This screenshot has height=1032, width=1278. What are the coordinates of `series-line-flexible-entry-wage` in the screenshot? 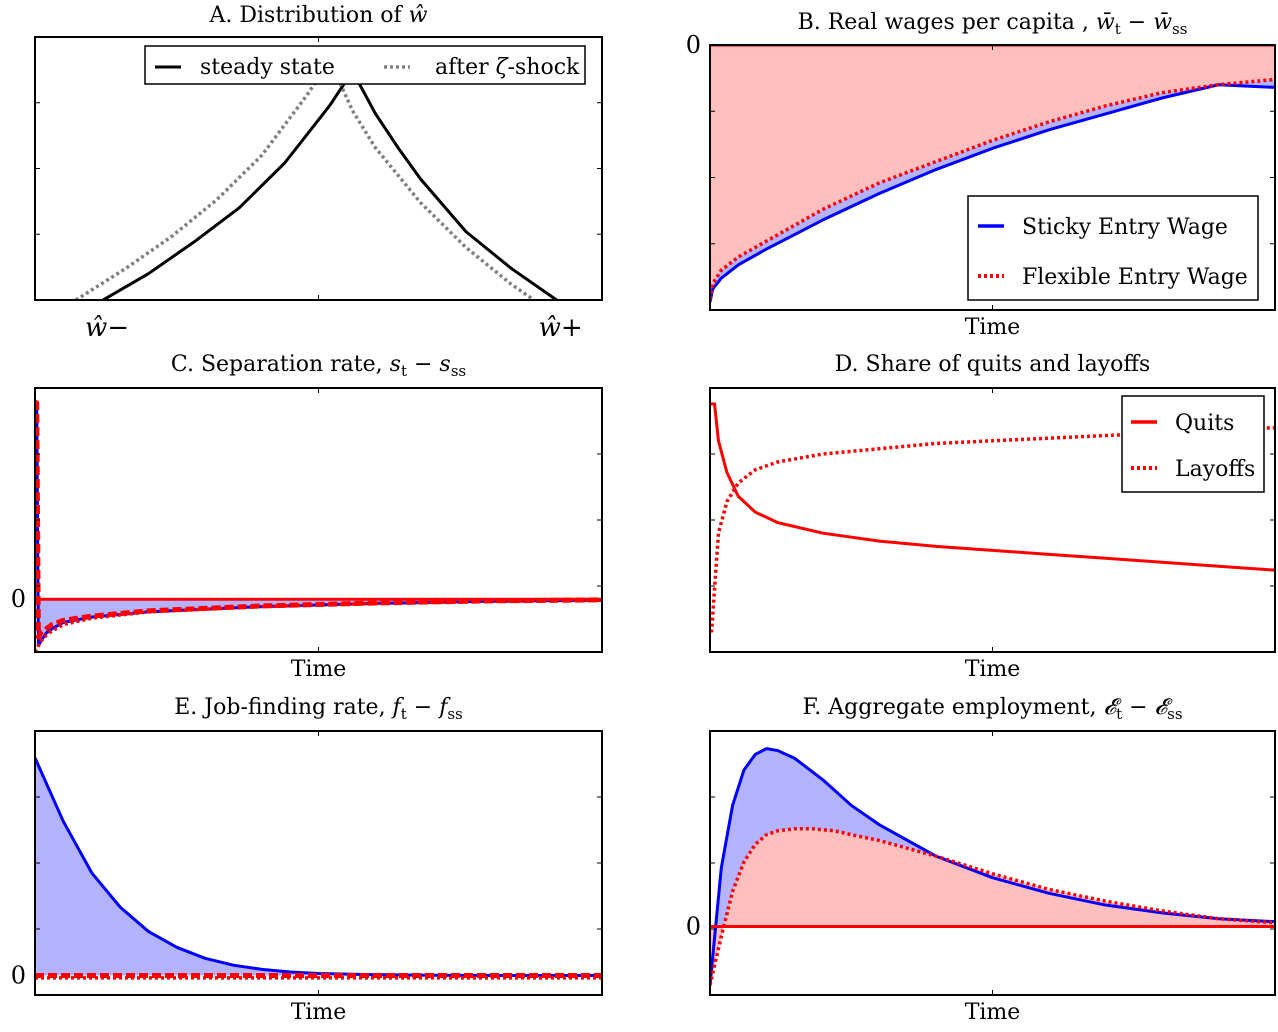 It's located at (992, 188).